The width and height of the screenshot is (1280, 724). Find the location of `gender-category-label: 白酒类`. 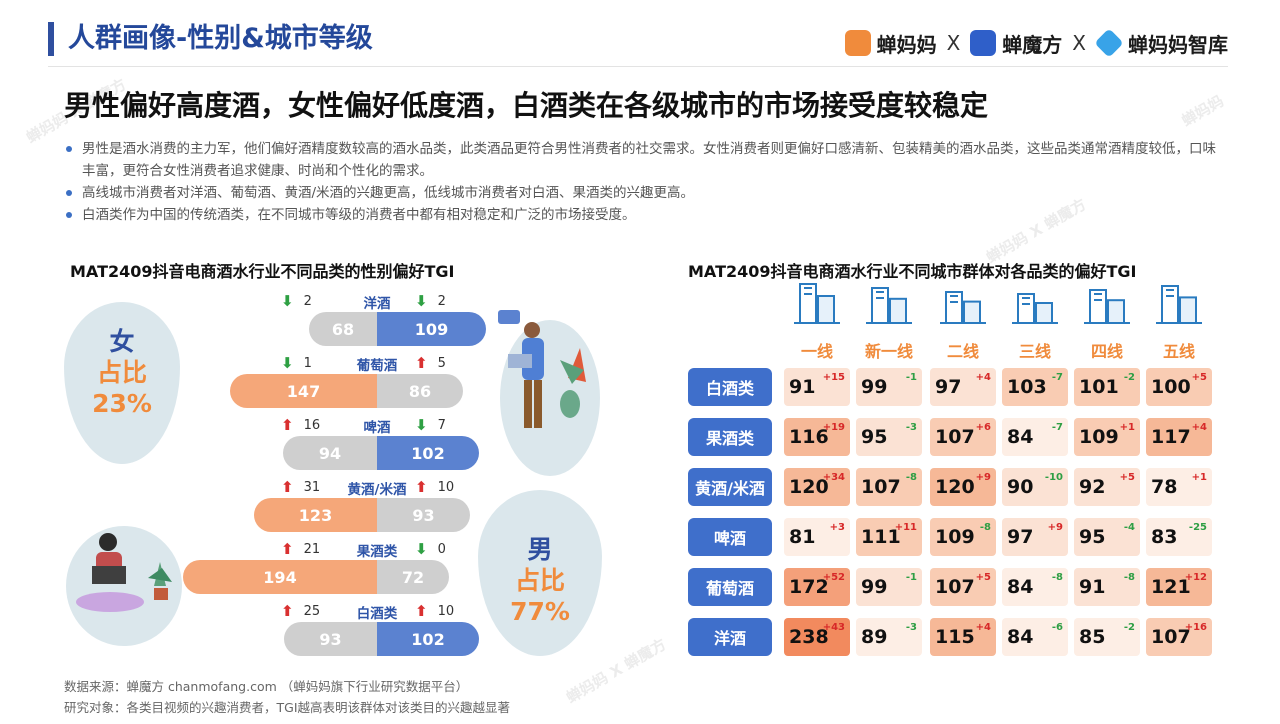

gender-category-label: 白酒类 is located at coordinates (377, 614).